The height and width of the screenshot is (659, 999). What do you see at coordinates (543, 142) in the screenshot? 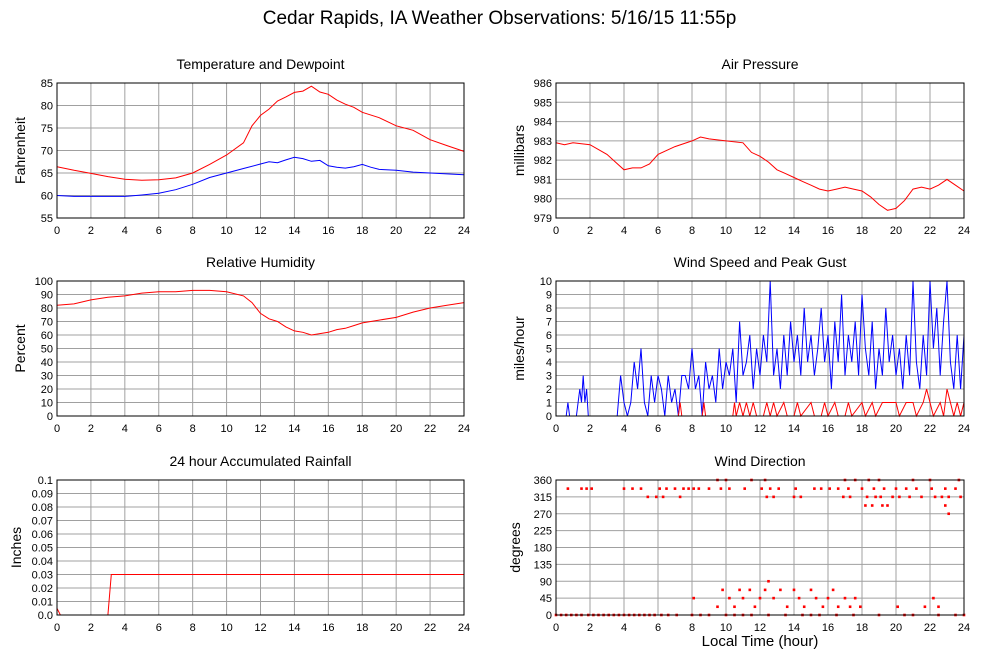
I see `y-tick-label: 983` at bounding box center [543, 142].